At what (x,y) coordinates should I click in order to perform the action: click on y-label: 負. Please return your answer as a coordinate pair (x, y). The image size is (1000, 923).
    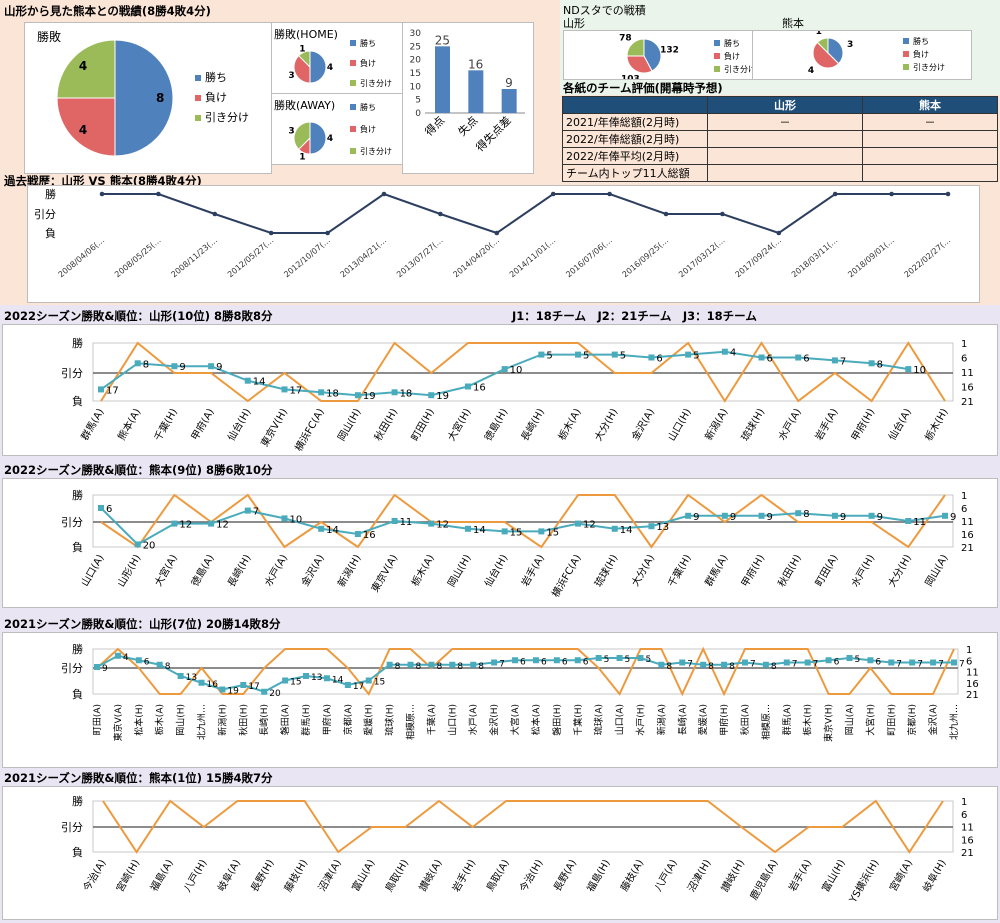
    Looking at the image, I should click on (50, 233).